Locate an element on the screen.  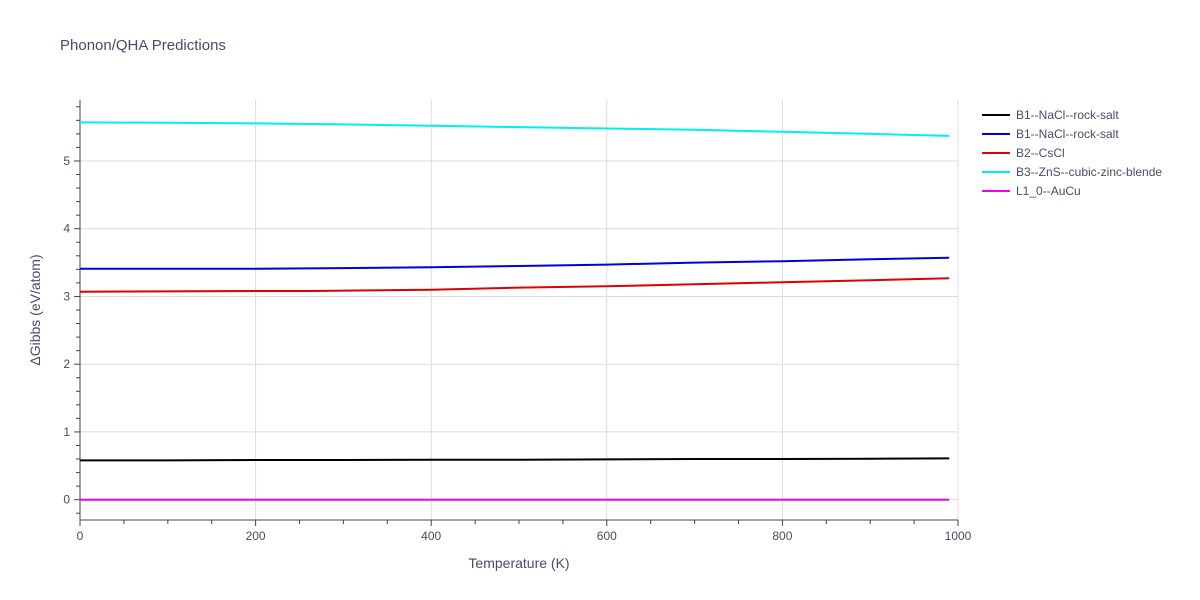
legend-item-1: B1--NaCl--rock-salt is located at coordinates (1050, 134).